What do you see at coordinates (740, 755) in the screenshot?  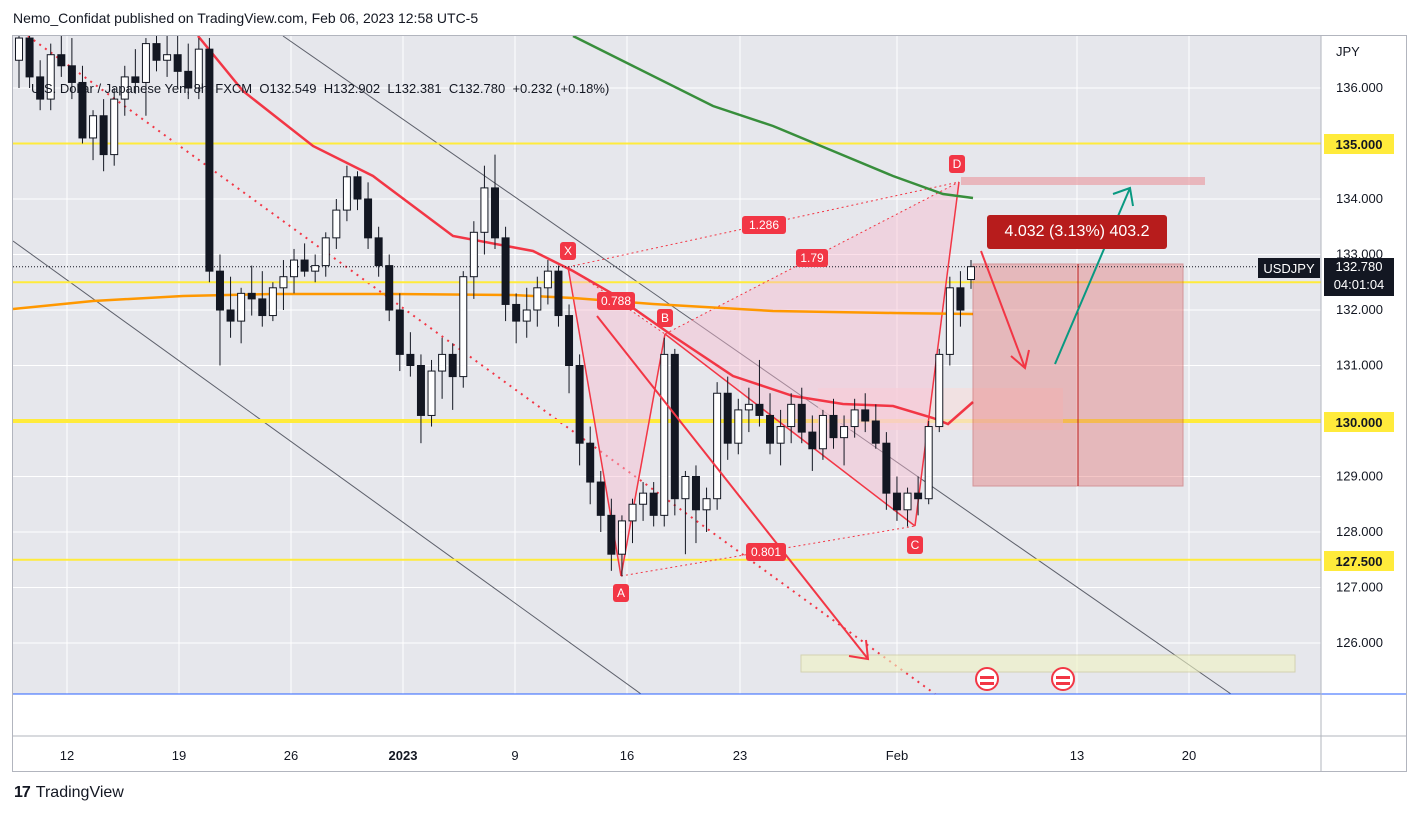 I see `time-tick-label: 23` at bounding box center [740, 755].